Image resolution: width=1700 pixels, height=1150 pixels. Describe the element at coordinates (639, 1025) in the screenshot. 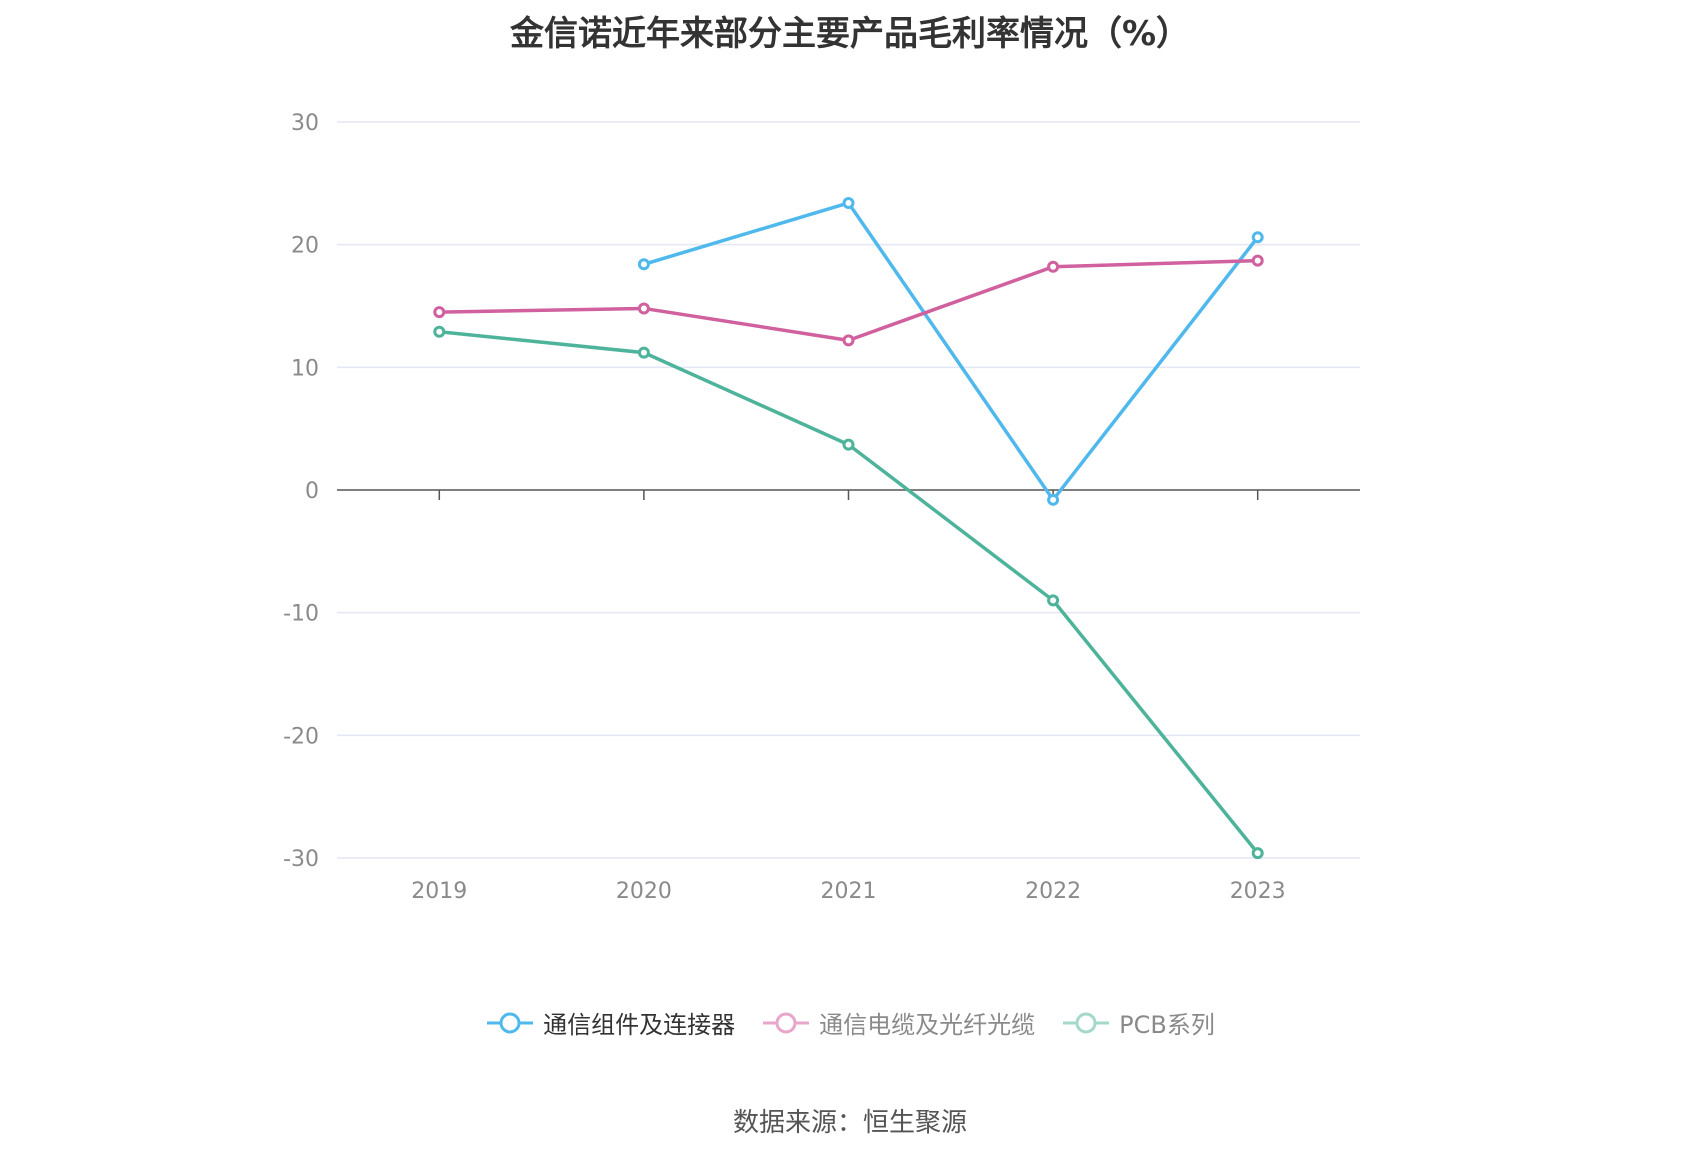

I see `legend-label: 通信组件及连接器` at that location.